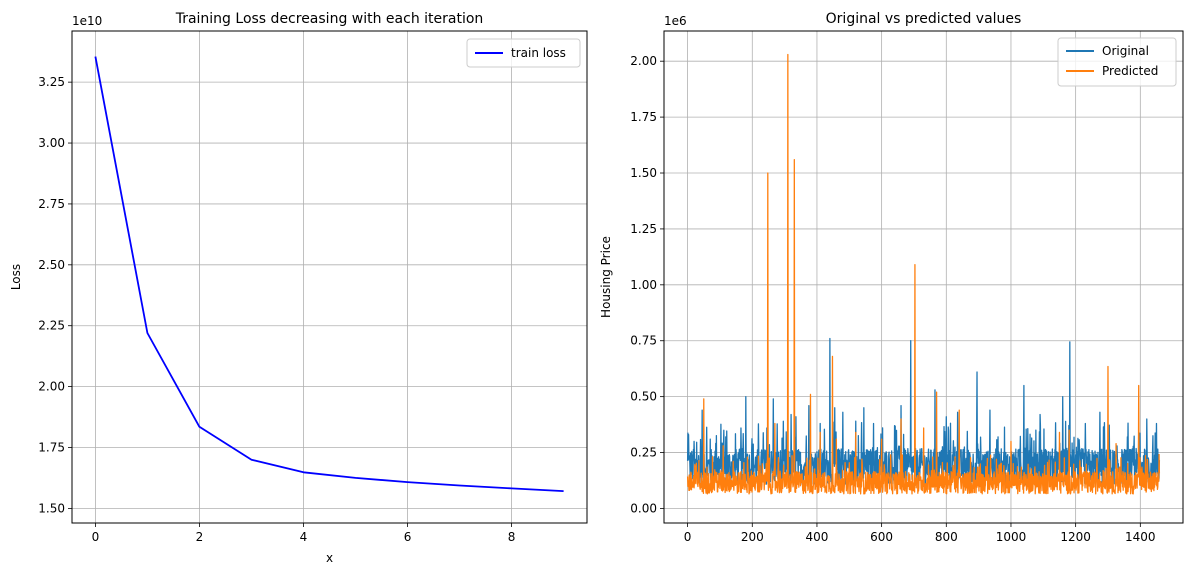 The width and height of the screenshot is (1189, 574). Describe the element at coordinates (643, 453) in the screenshot. I see `y-tick-label: 0.25` at that location.